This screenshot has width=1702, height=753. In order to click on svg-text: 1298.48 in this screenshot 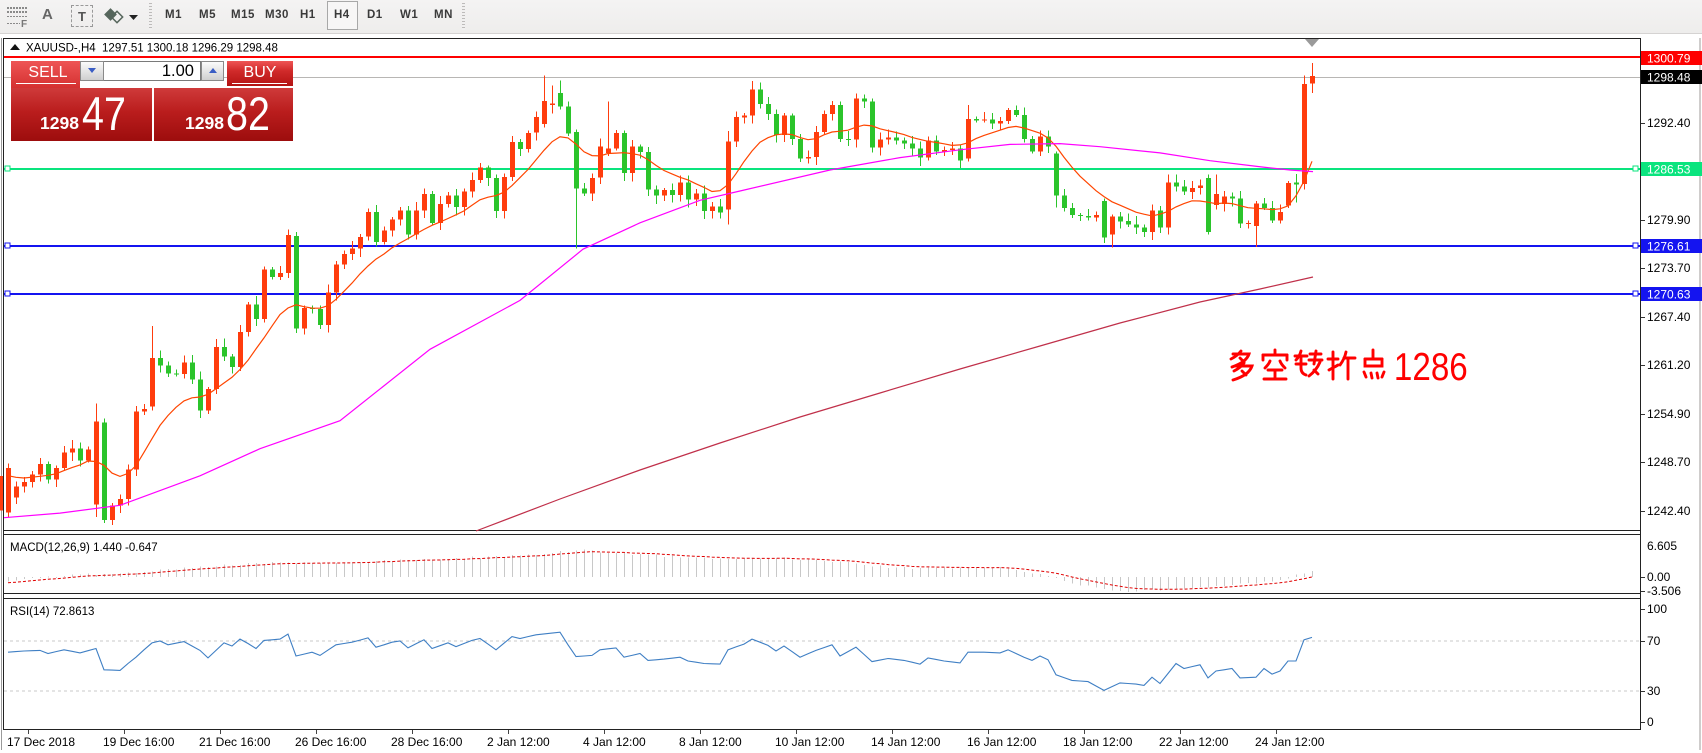, I will do `click(1669, 78)`.